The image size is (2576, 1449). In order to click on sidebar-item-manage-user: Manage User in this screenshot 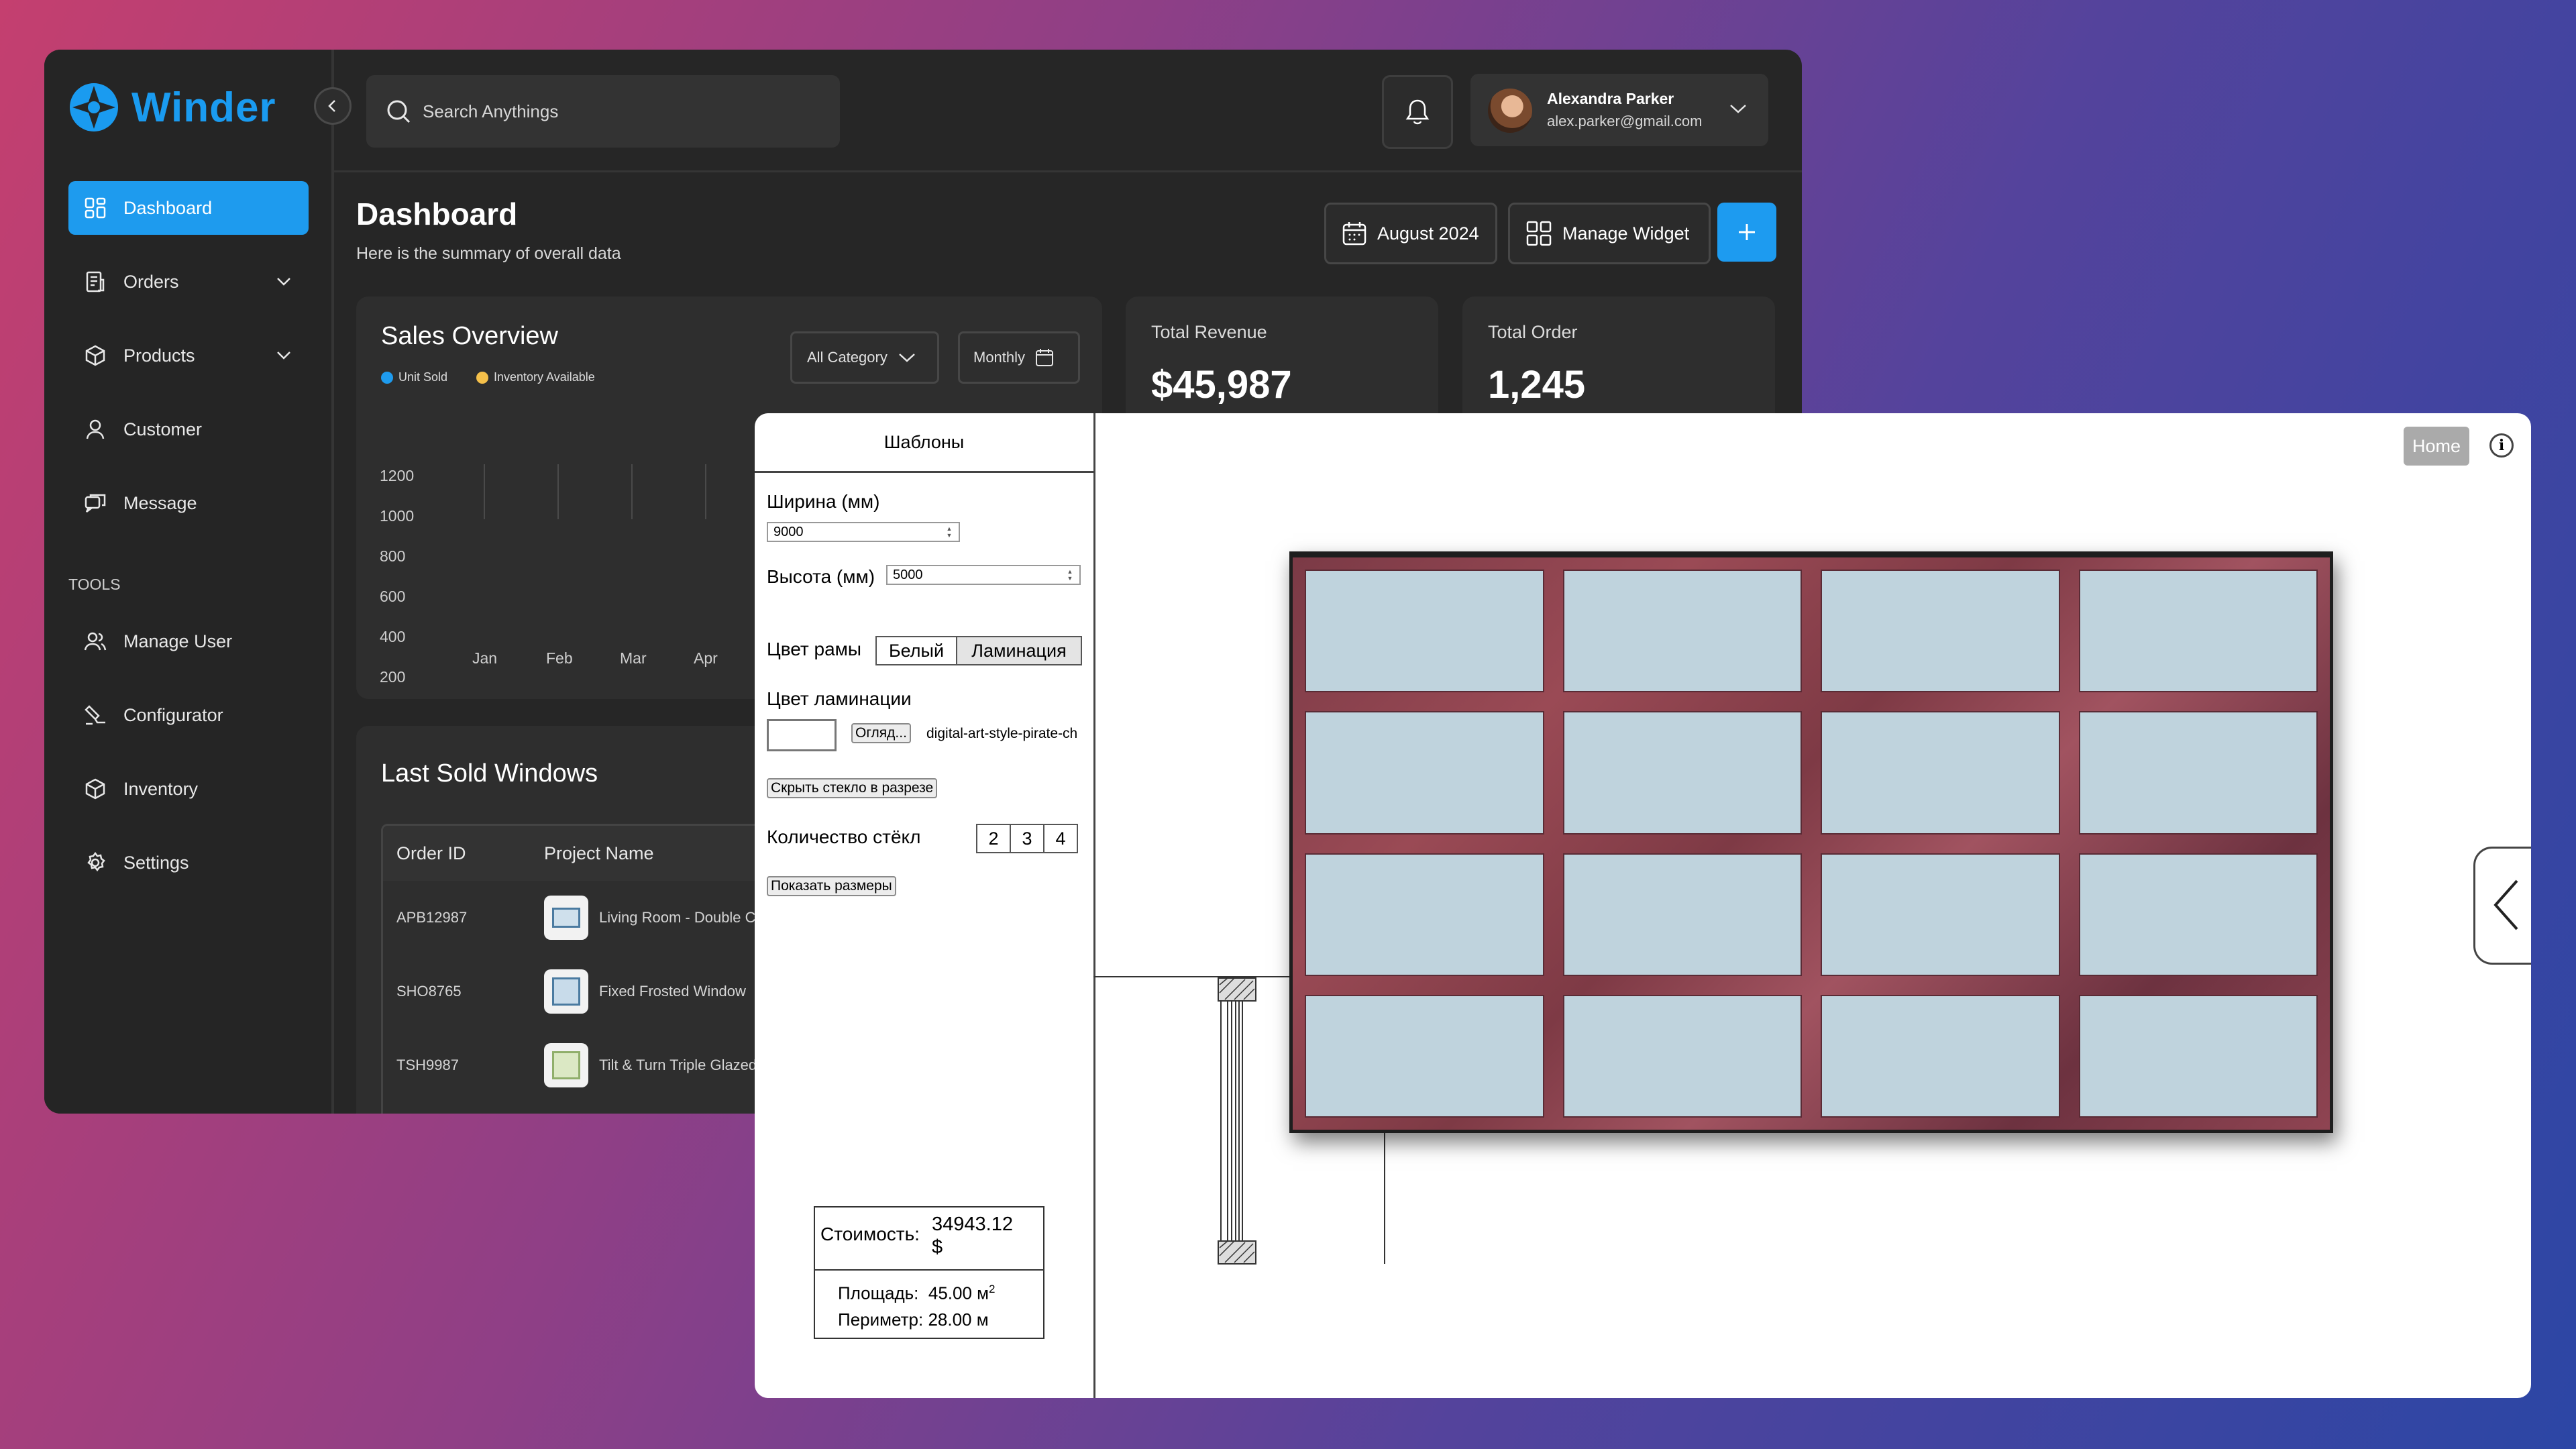, I will do `click(188, 641)`.